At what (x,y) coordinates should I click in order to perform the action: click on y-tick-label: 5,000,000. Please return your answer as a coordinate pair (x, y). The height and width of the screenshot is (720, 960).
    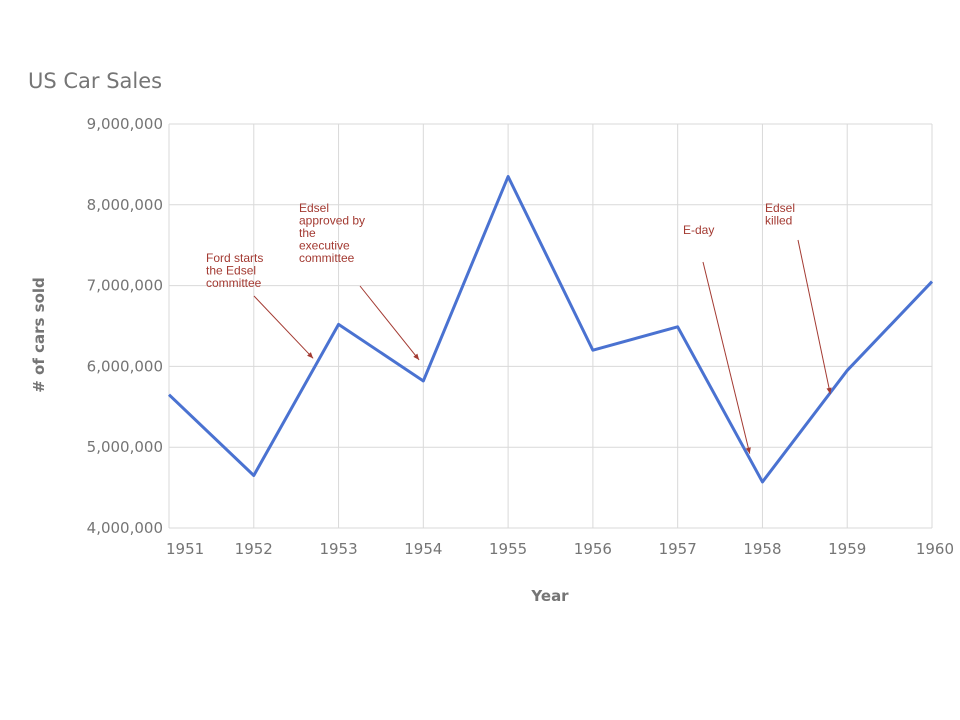
    Looking at the image, I should click on (125, 447).